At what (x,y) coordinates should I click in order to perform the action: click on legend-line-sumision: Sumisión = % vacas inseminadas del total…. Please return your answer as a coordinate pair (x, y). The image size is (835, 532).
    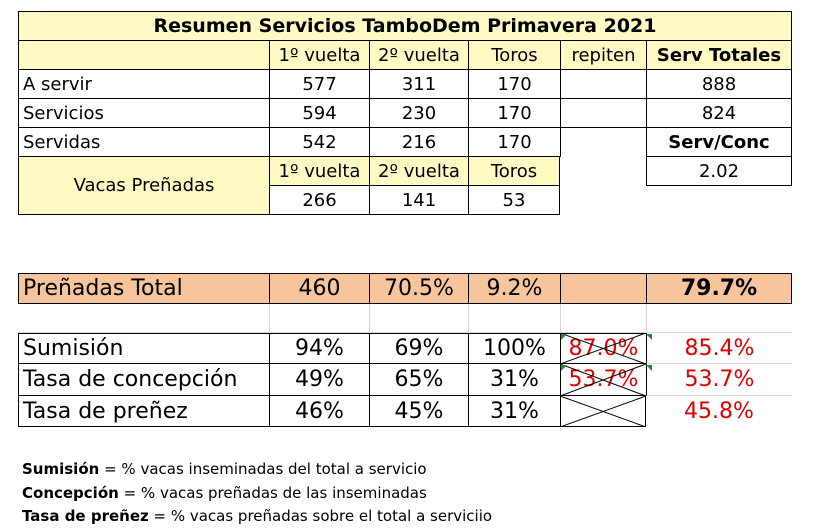
    Looking at the image, I should click on (224, 469).